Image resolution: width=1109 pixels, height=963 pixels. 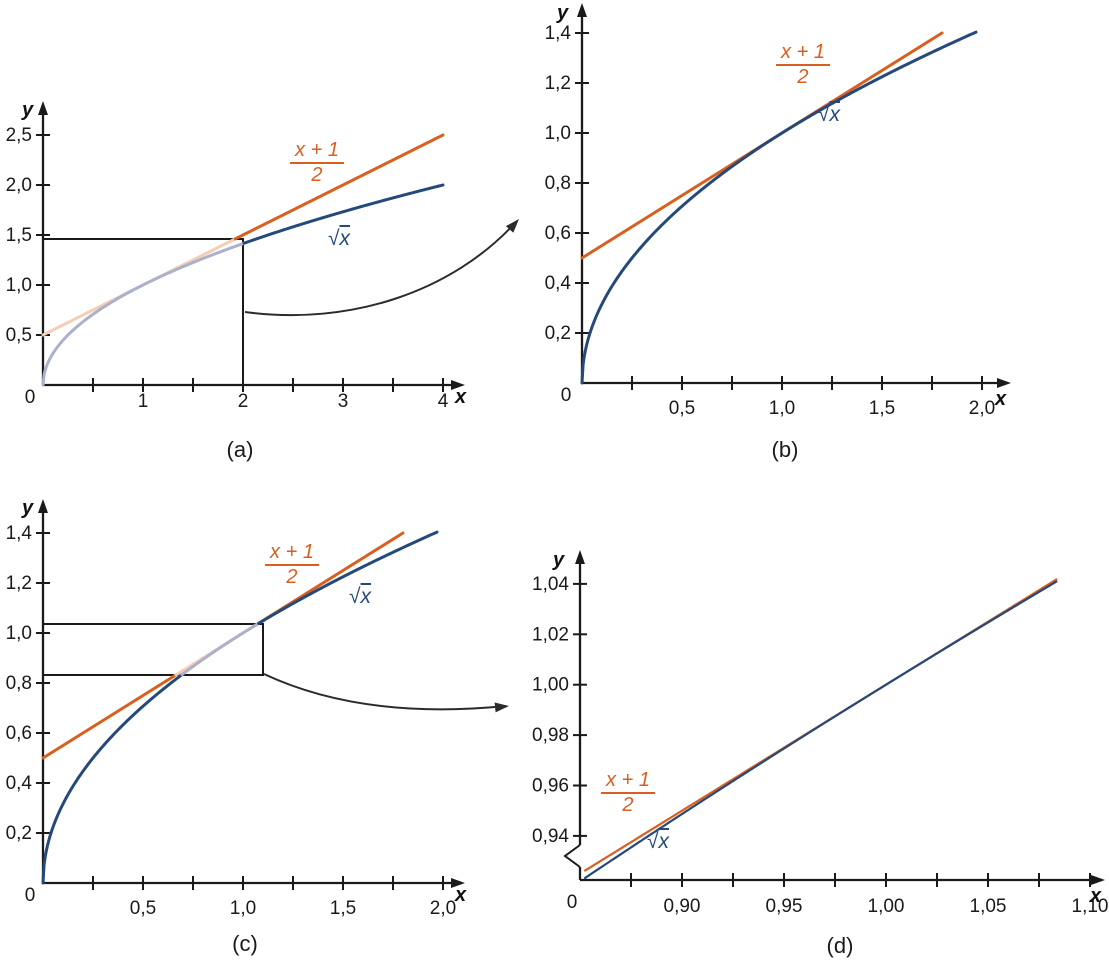 I want to click on panel-d-x-tick-label: 0,95, so click(x=784, y=906).